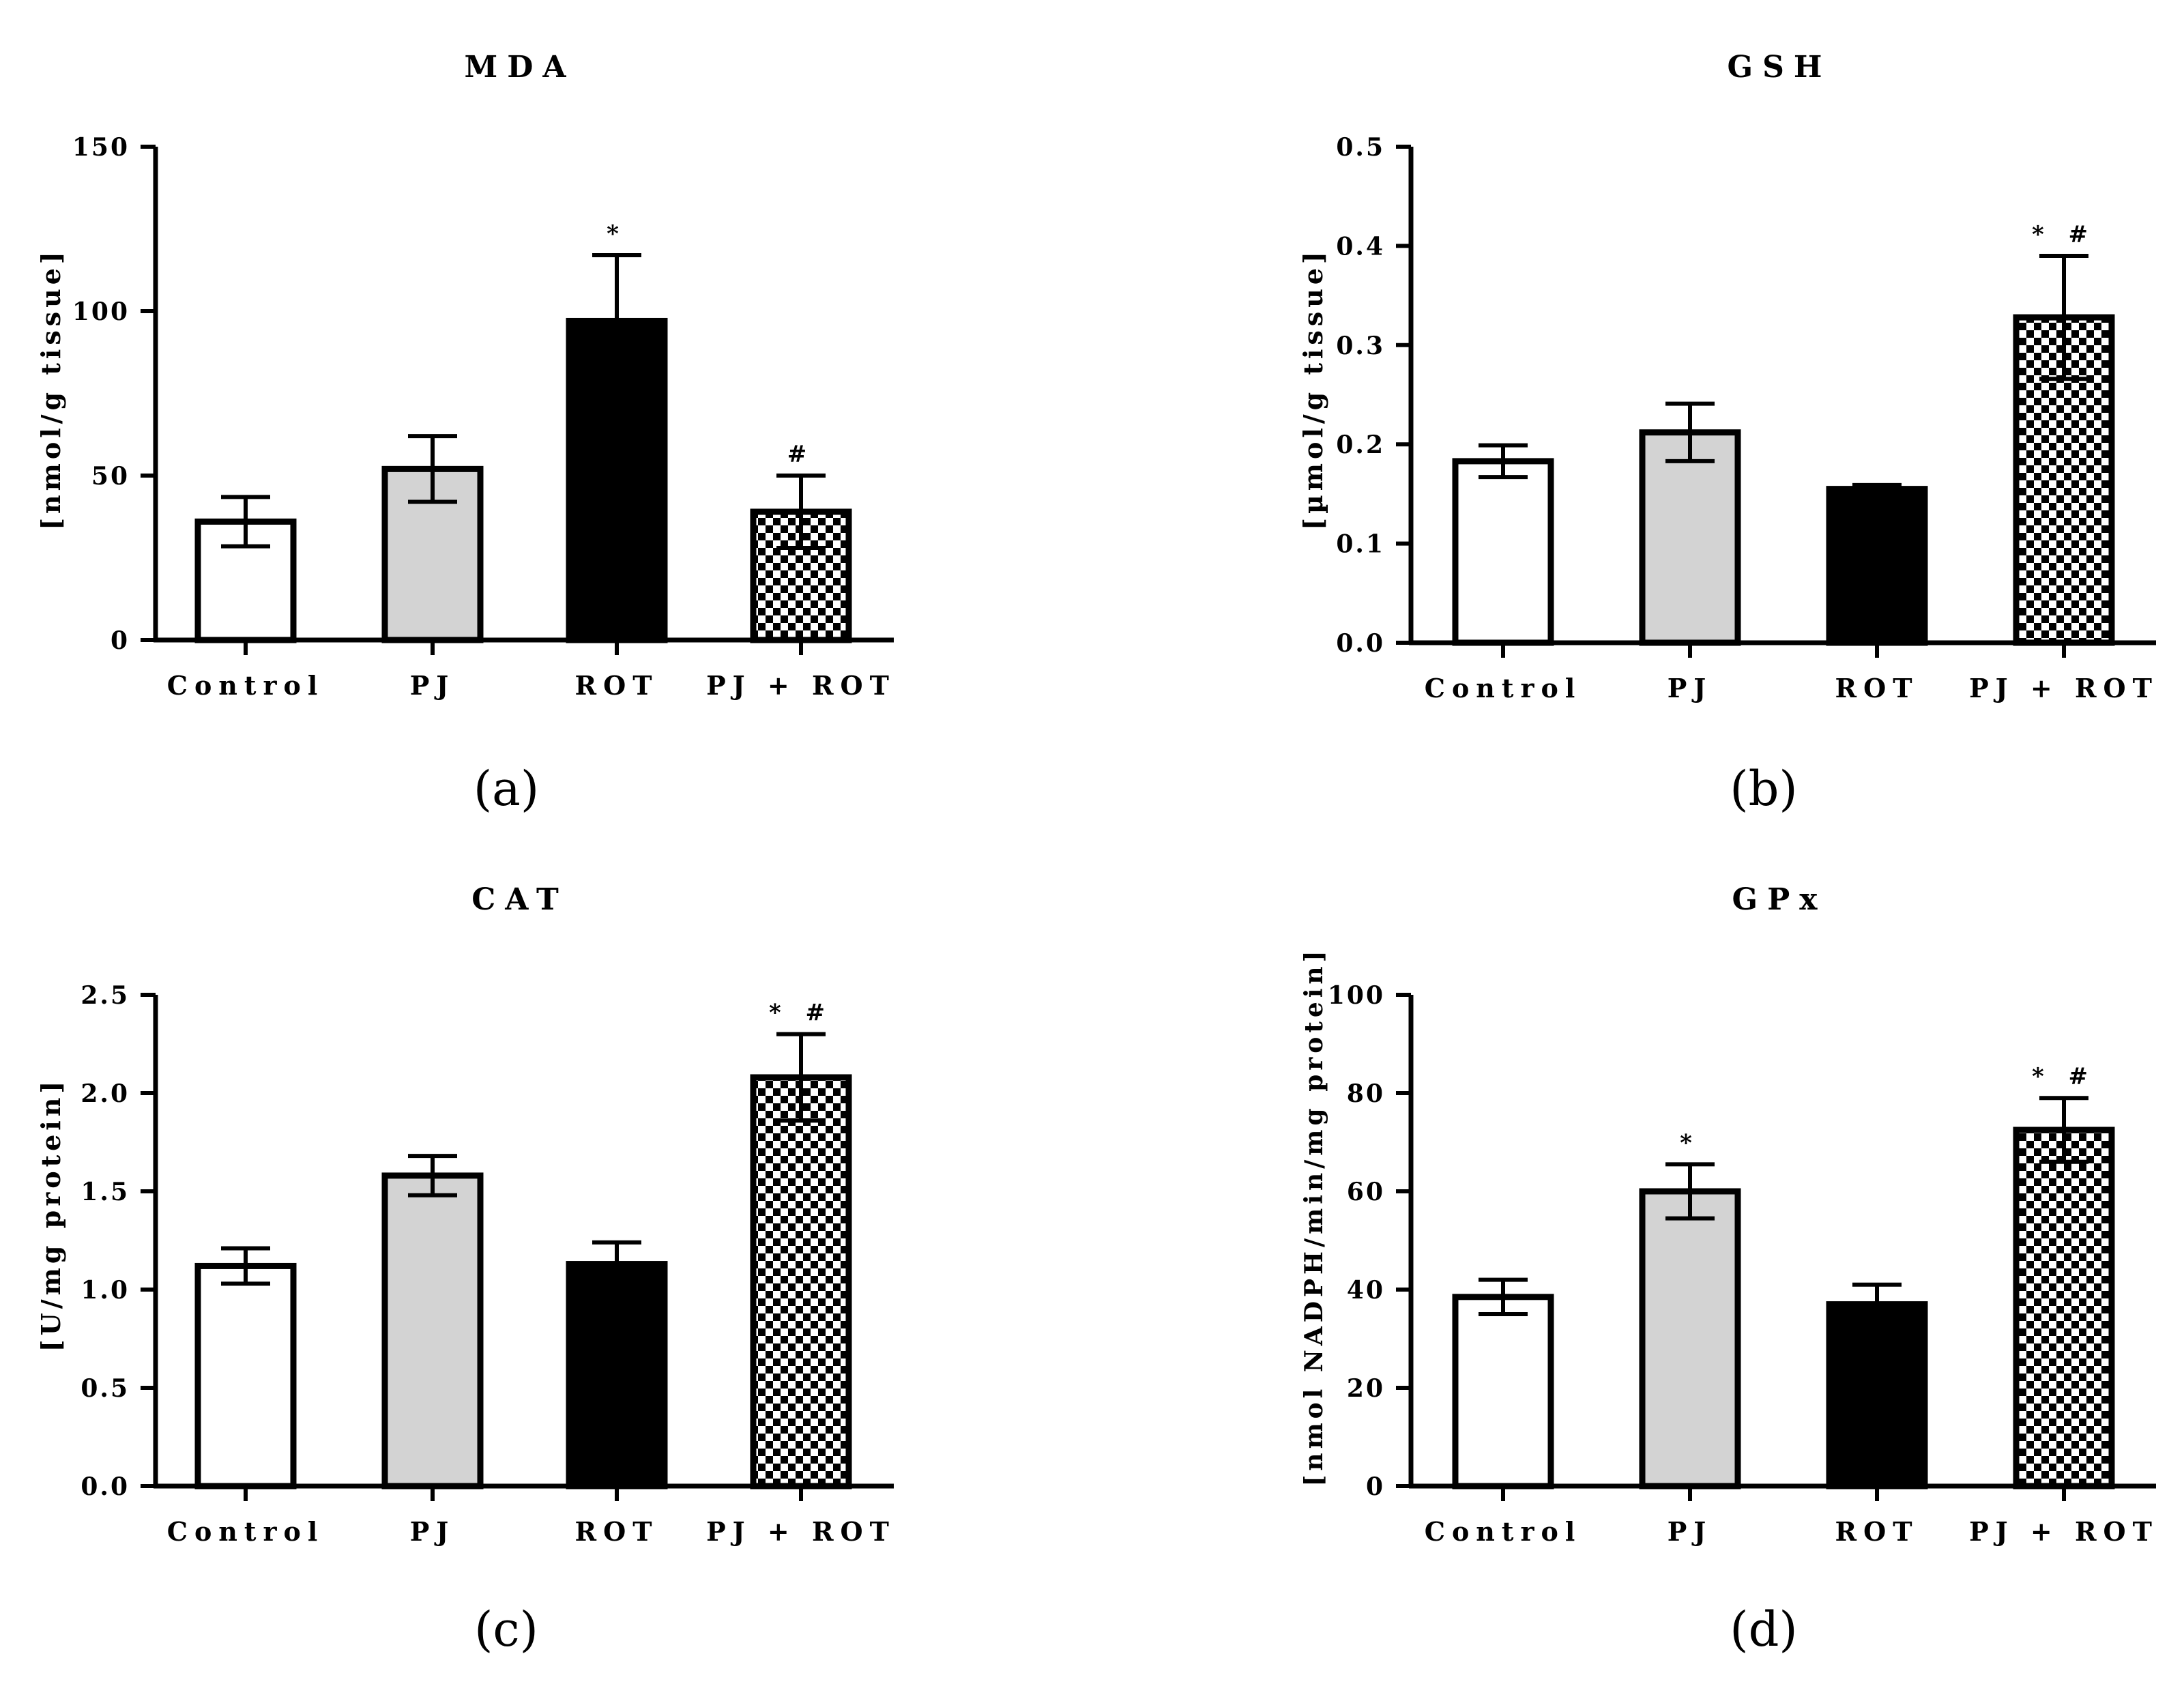 The height and width of the screenshot is (1686, 2184). Describe the element at coordinates (105, 996) in the screenshot. I see `y-tick-label: 2.5` at that location.